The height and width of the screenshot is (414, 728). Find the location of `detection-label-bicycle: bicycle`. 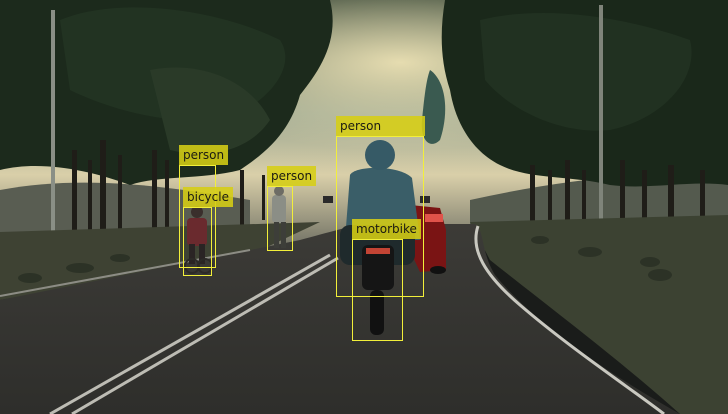

detection-label-bicycle: bicycle is located at coordinates (208, 197).